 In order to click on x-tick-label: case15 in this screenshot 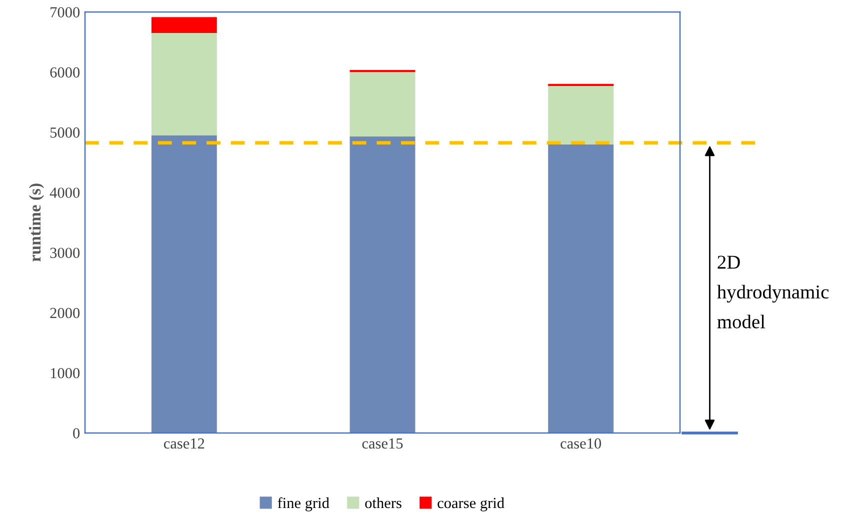, I will do `click(382, 443)`.